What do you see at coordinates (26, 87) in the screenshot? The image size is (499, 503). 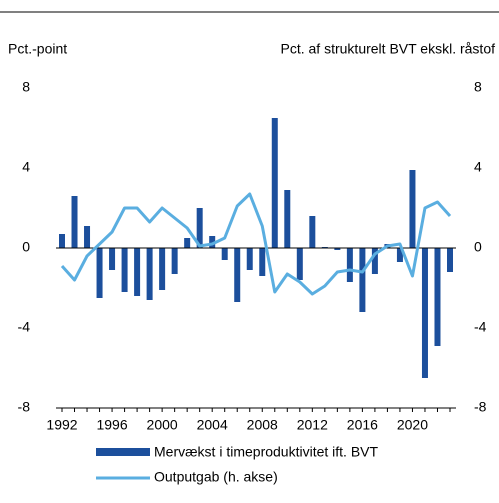 I see `y-tick-label: 8` at bounding box center [26, 87].